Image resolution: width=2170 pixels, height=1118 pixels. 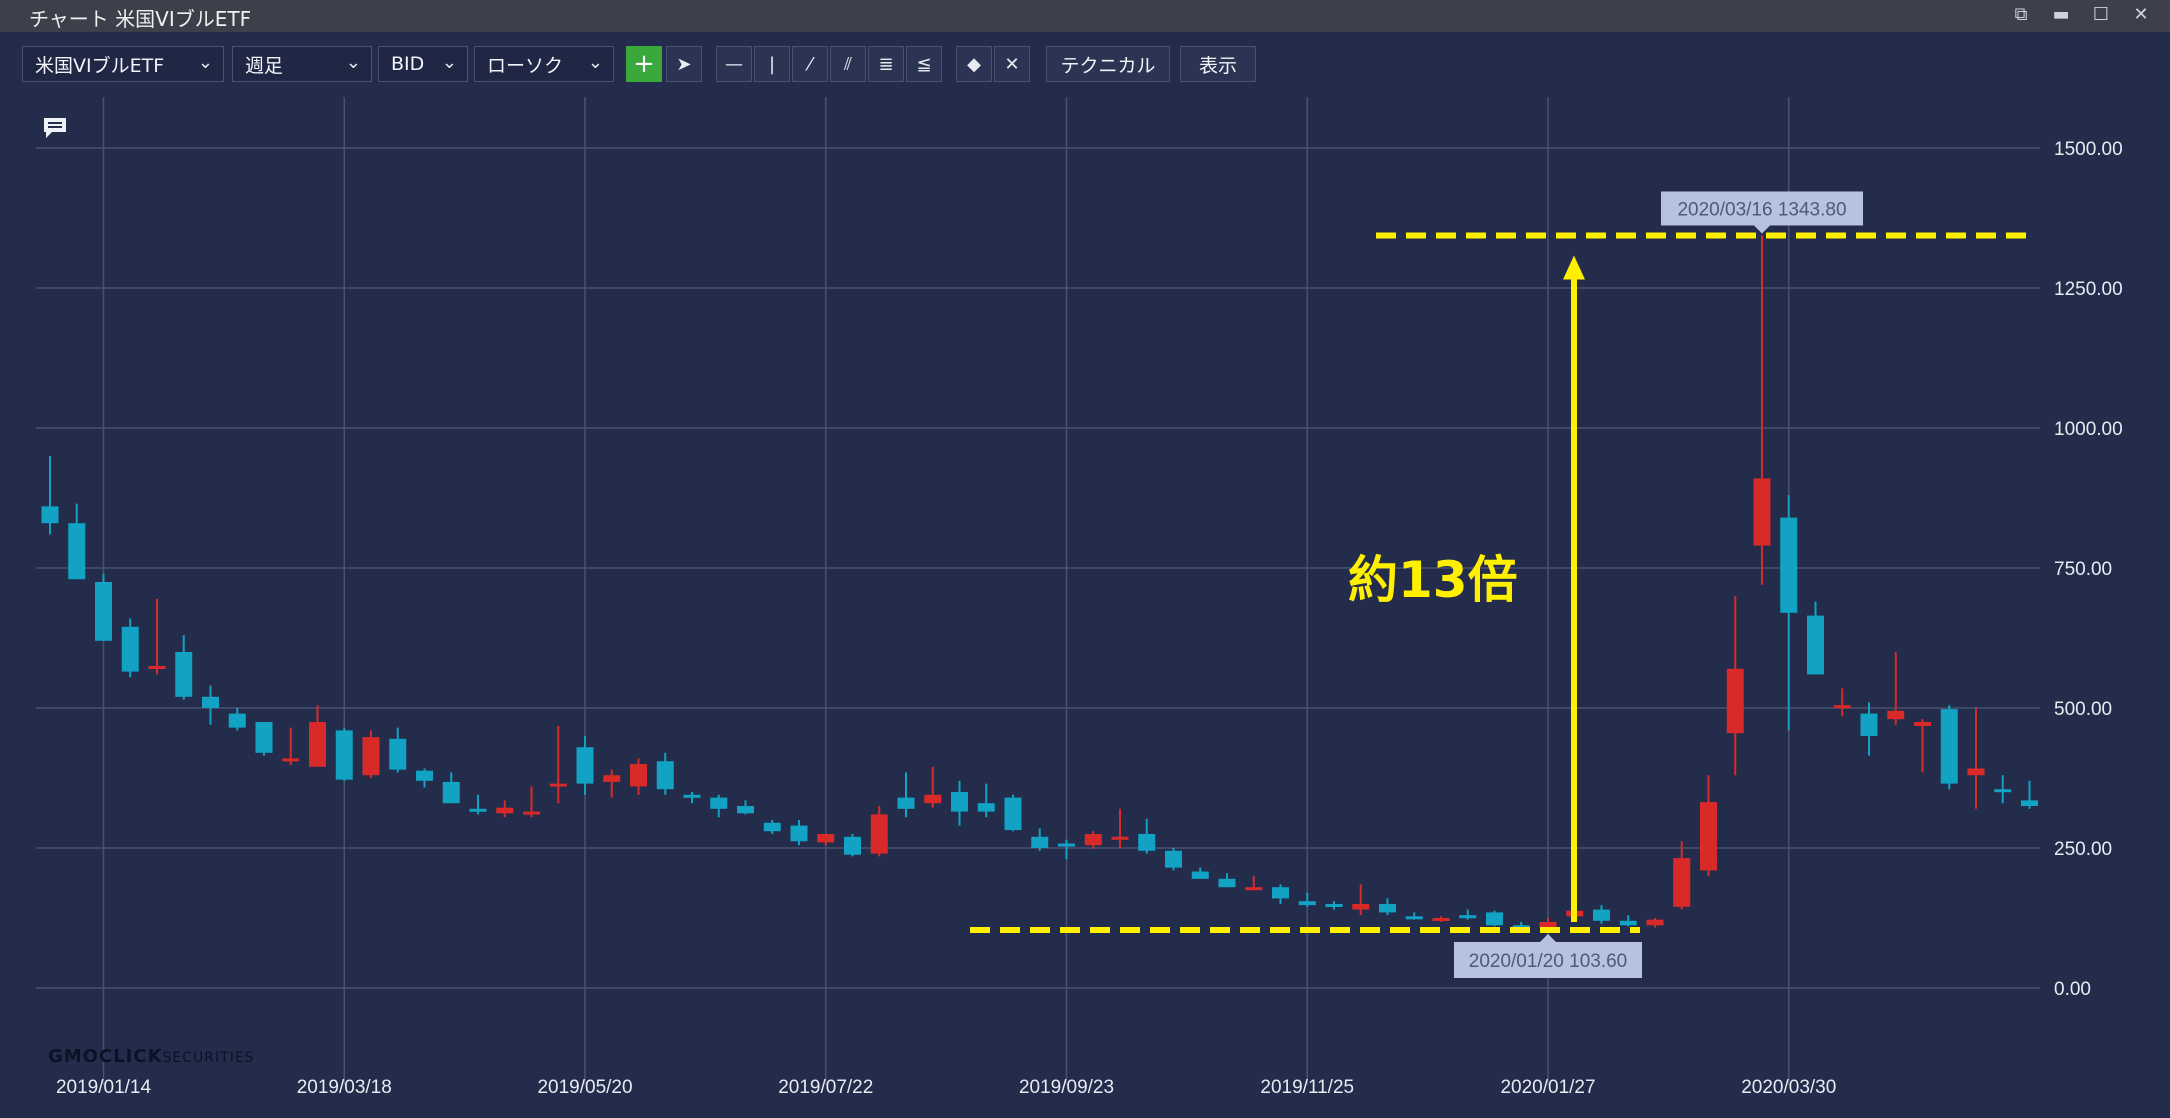 What do you see at coordinates (924, 64) in the screenshot?
I see `fibonacci-fan-button: ≦` at bounding box center [924, 64].